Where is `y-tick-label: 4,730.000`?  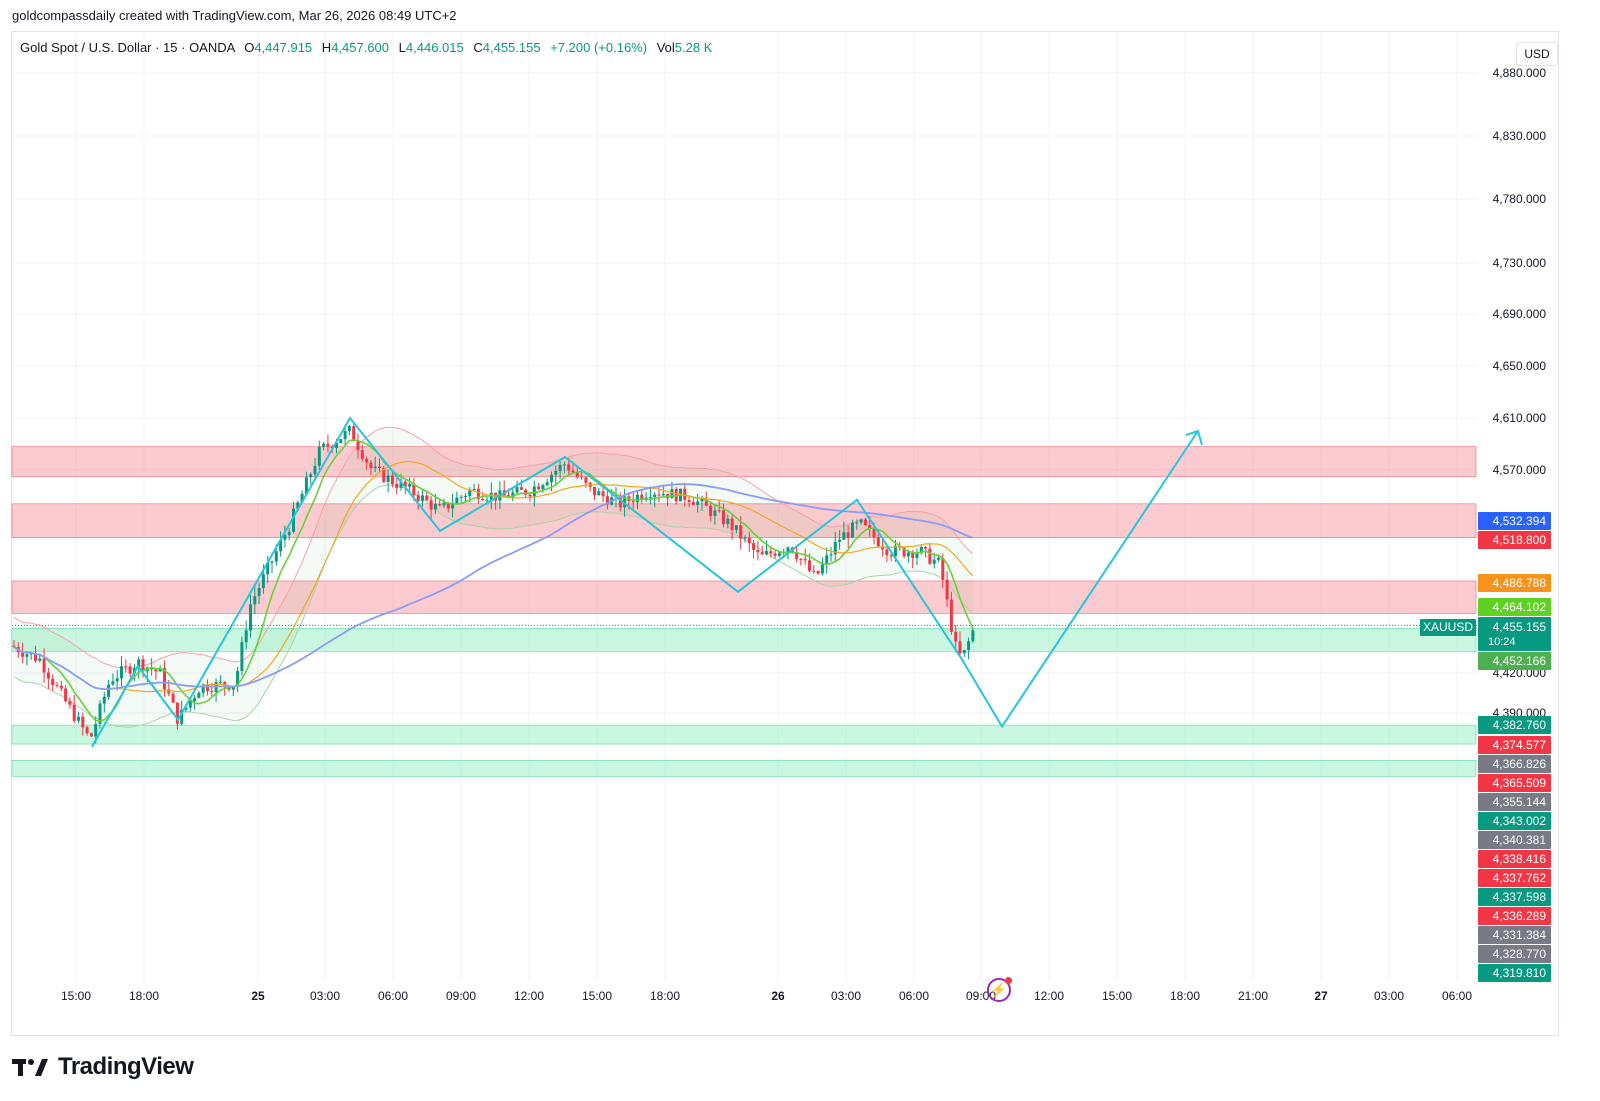 y-tick-label: 4,730.000 is located at coordinates (1520, 263).